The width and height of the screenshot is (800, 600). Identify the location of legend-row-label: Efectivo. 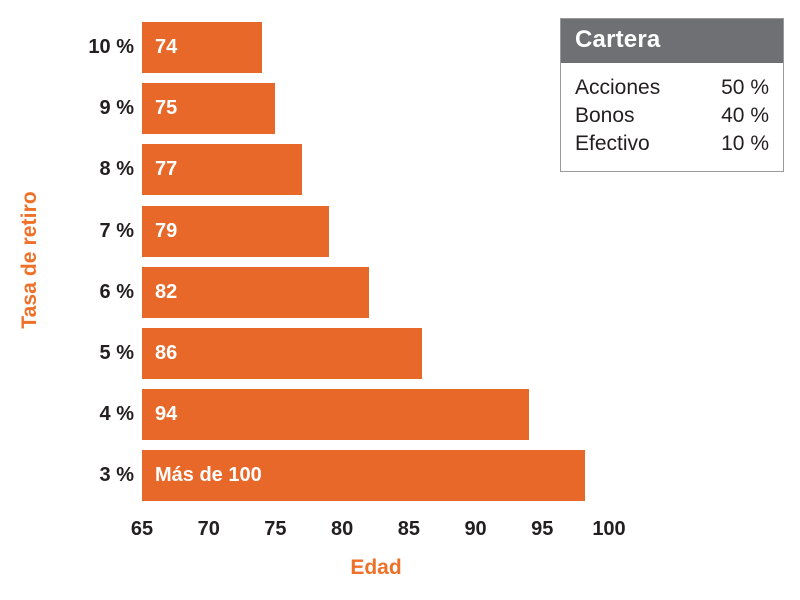
(612, 143).